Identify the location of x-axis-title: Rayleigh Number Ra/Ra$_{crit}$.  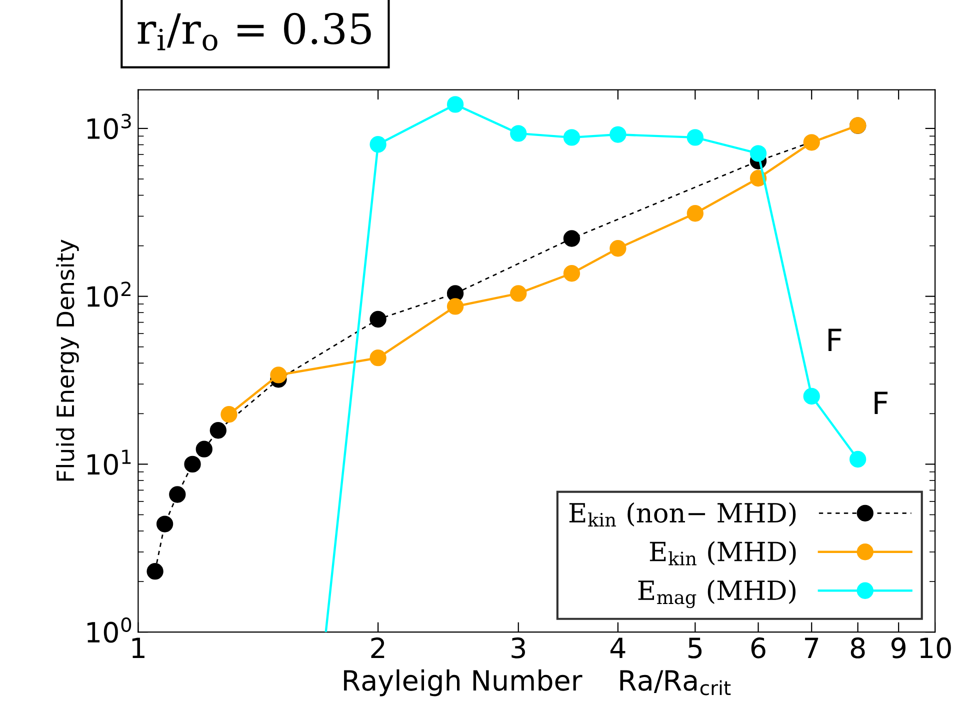
(537, 682).